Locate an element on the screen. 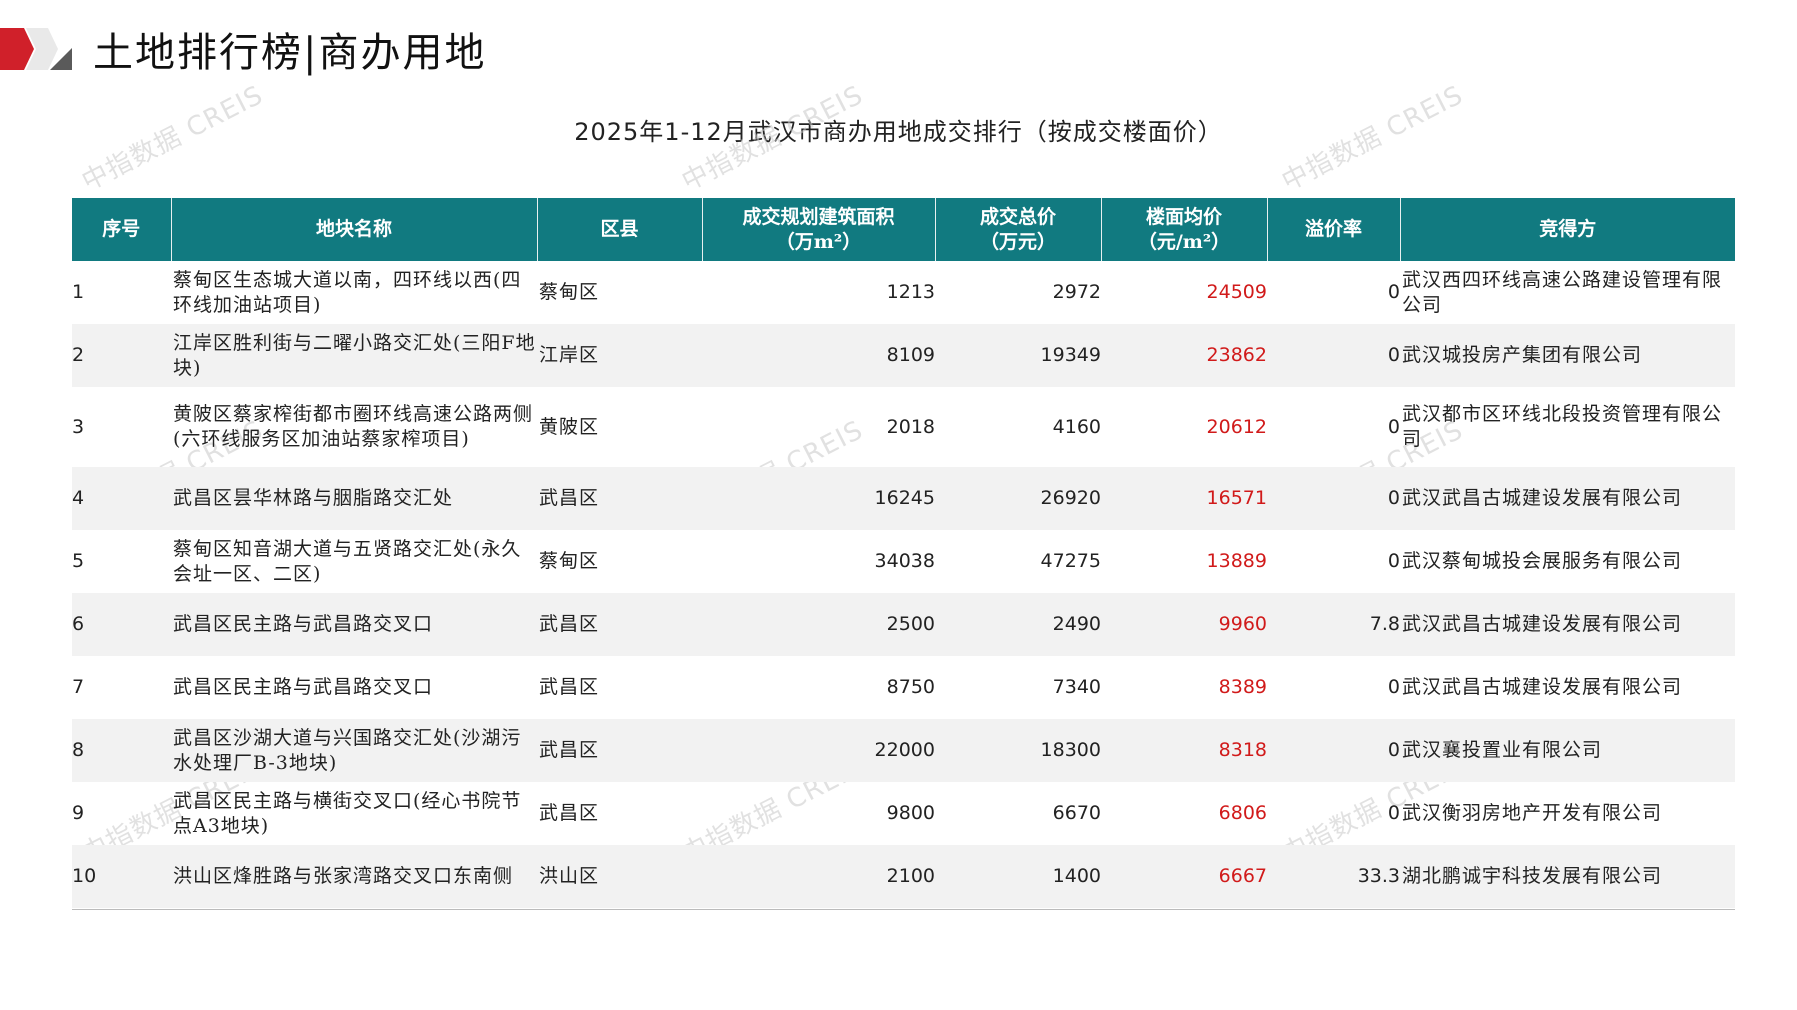  cell-index: 1 is located at coordinates (78, 292).